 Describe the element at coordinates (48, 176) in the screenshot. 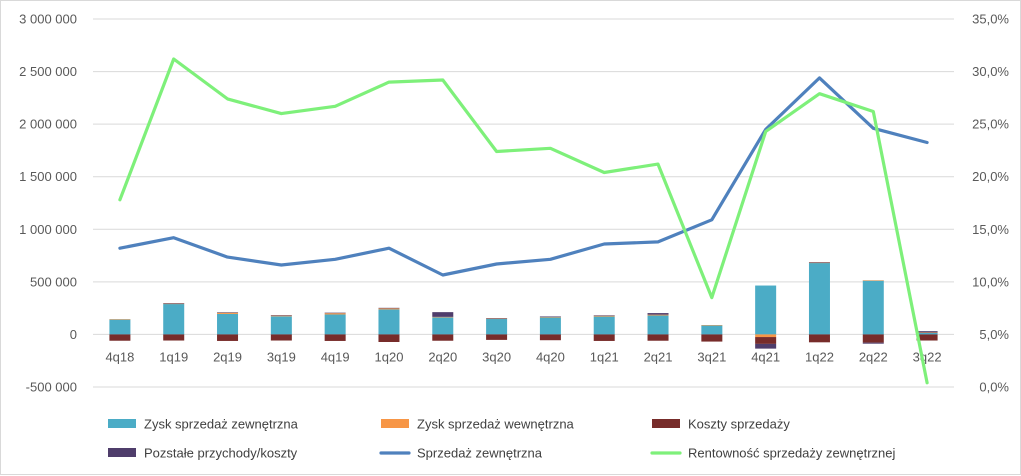

I see `y-left-tick-label: 1 500 000` at that location.